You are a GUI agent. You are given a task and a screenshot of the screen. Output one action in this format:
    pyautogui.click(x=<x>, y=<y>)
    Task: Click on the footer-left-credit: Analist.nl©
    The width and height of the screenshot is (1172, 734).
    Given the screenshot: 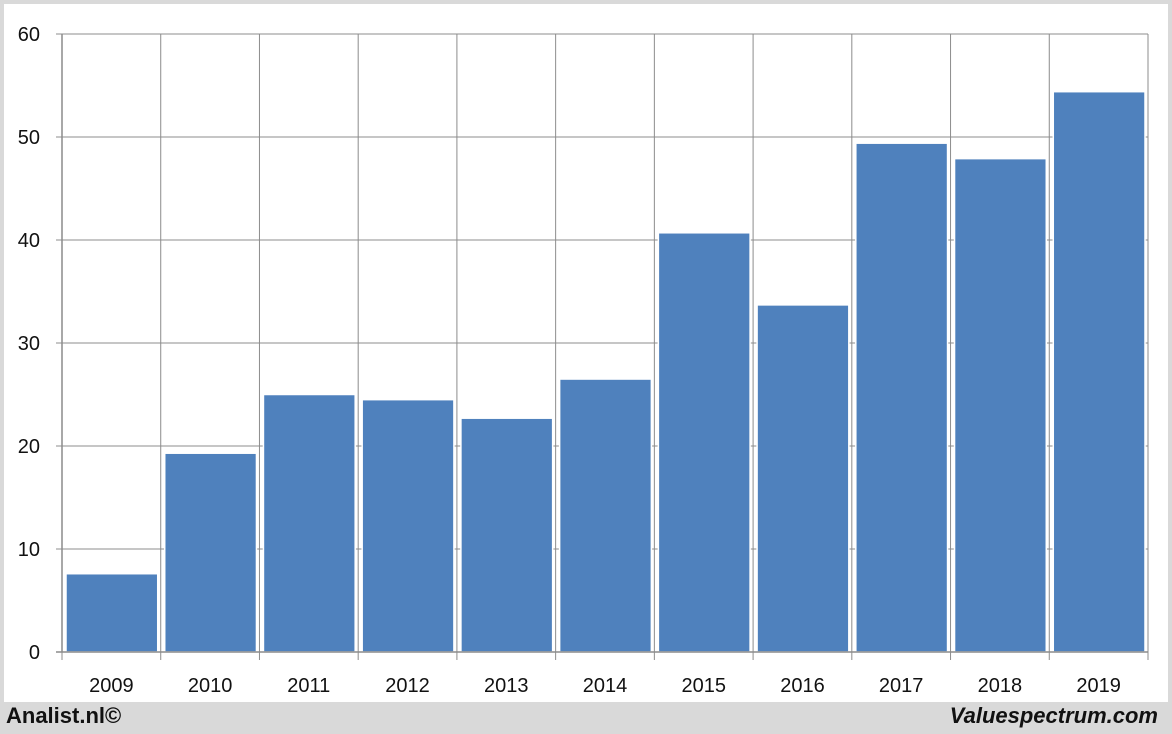 What is the action you would take?
    pyautogui.click(x=64, y=715)
    